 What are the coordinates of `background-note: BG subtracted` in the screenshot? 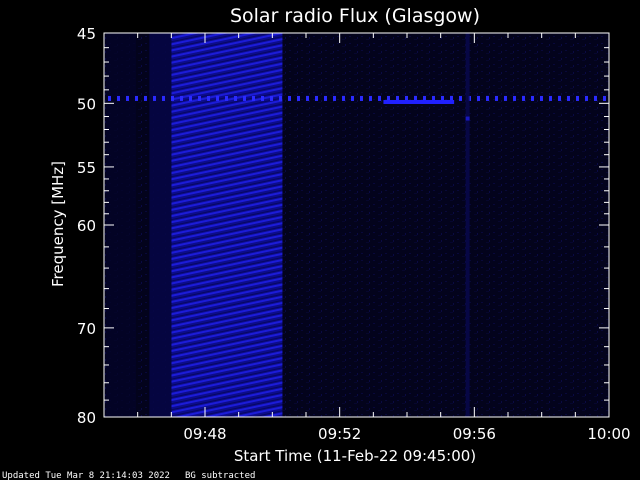 It's located at (220, 475).